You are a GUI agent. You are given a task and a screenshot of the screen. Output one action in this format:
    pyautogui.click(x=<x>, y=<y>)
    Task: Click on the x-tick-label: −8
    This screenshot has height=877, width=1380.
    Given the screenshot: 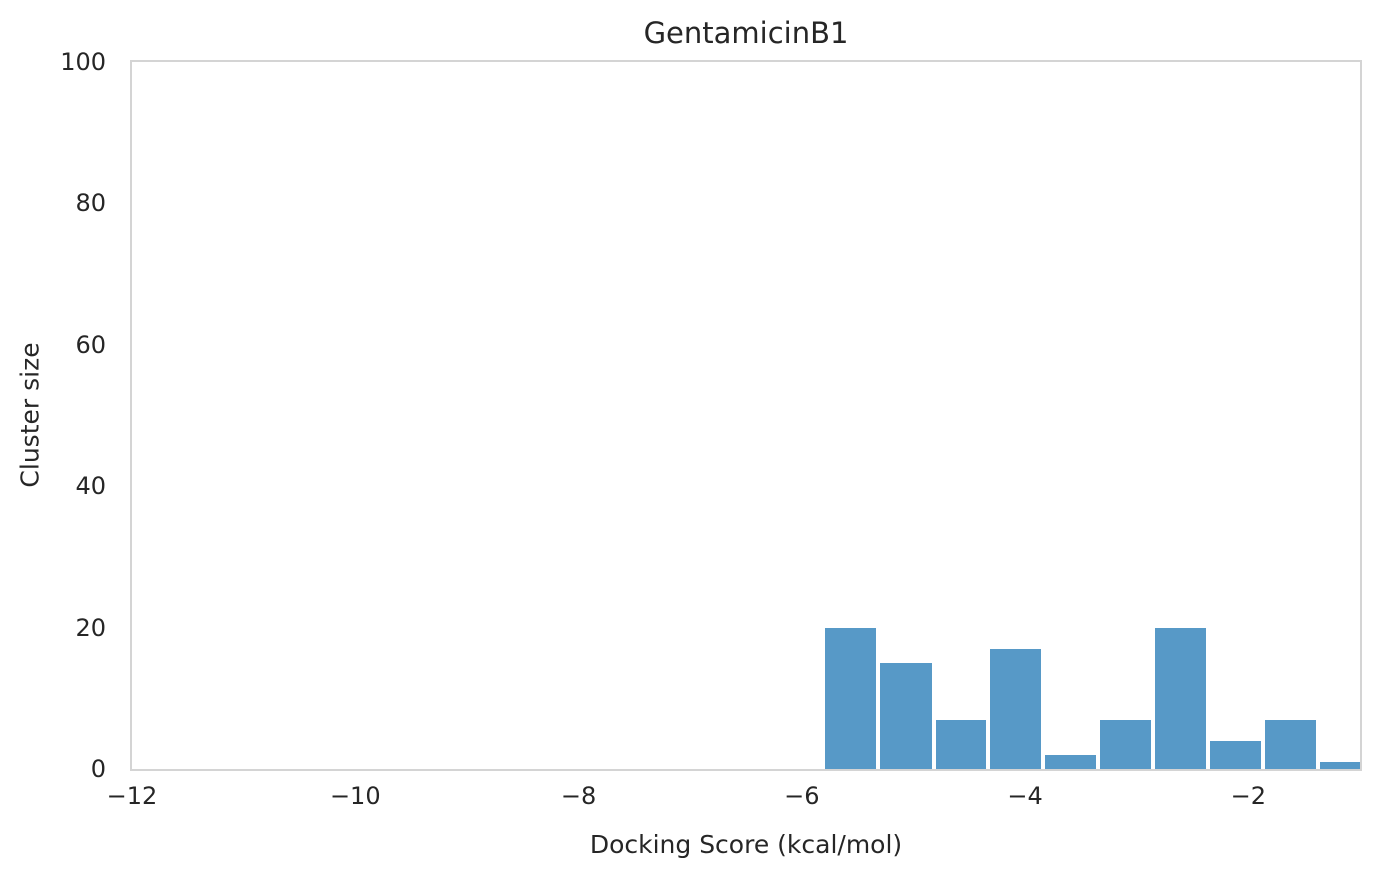 What is the action you would take?
    pyautogui.click(x=578, y=796)
    